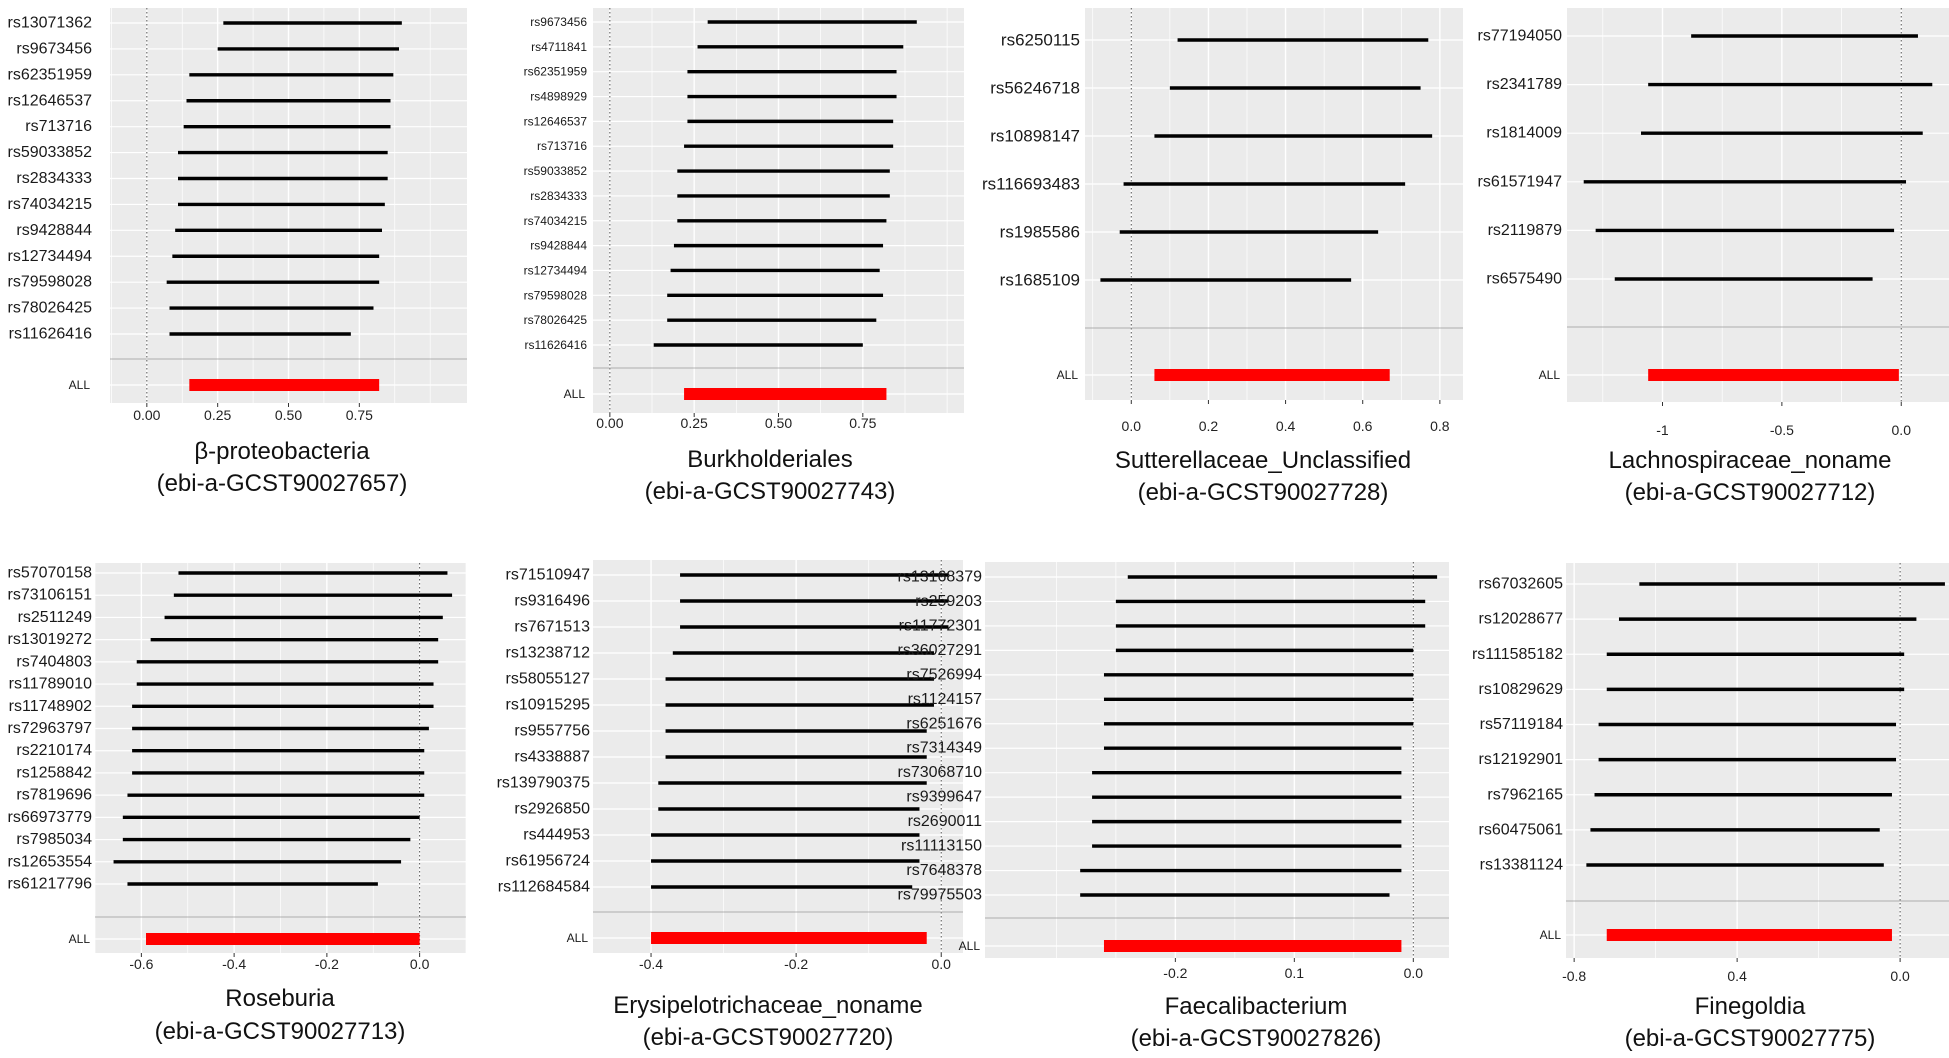 This screenshot has width=1949, height=1058. What do you see at coordinates (54, 661) in the screenshot?
I see `snp-label: rs7404803` at bounding box center [54, 661].